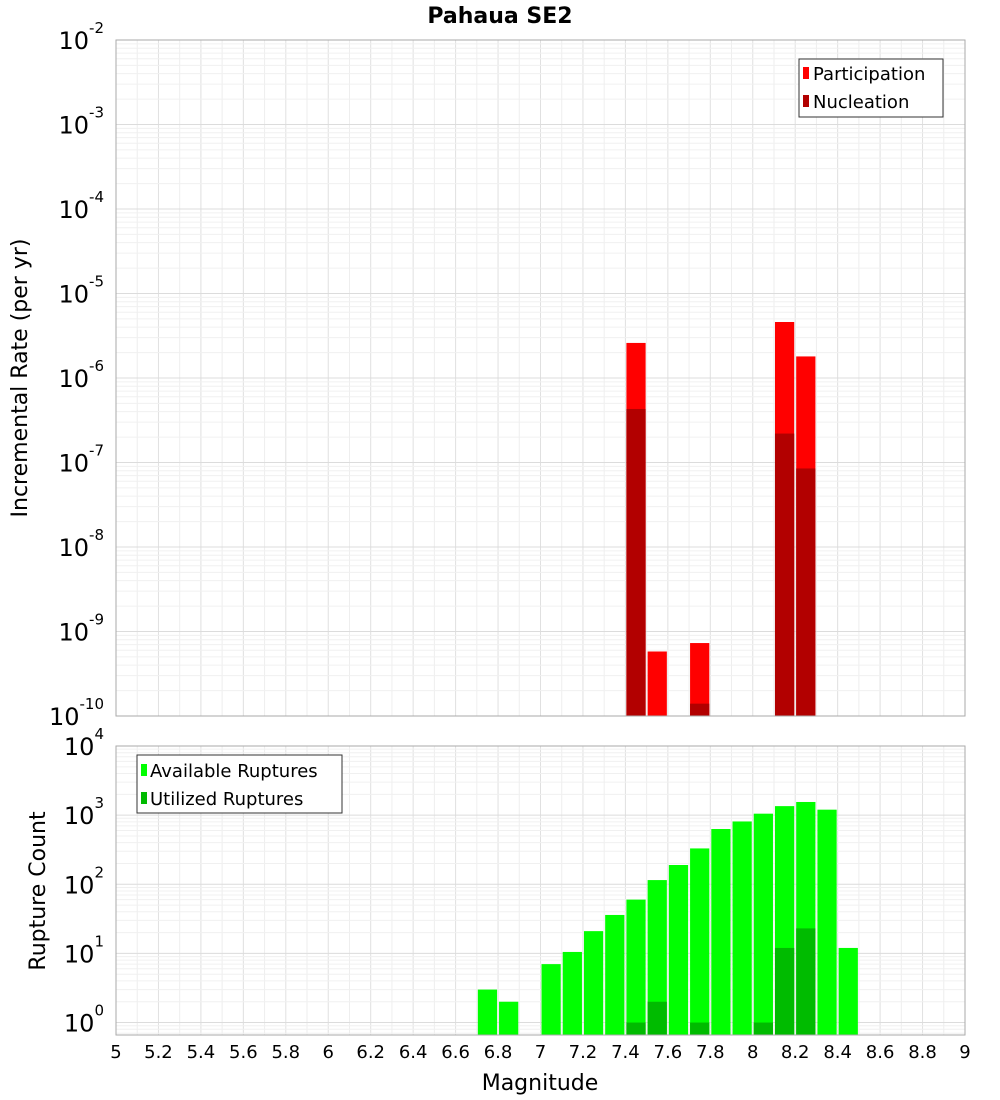 The width and height of the screenshot is (1000, 1100). Describe the element at coordinates (81, 206) in the screenshot. I see `y-tick-label: 10⁻⁴` at that location.